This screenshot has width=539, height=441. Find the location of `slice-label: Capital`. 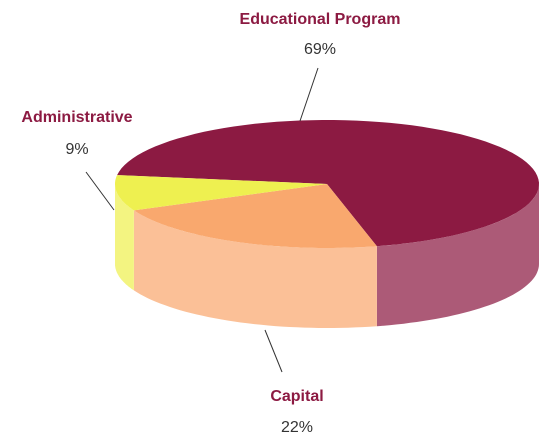

slice-label: Capital is located at coordinates (296, 396).